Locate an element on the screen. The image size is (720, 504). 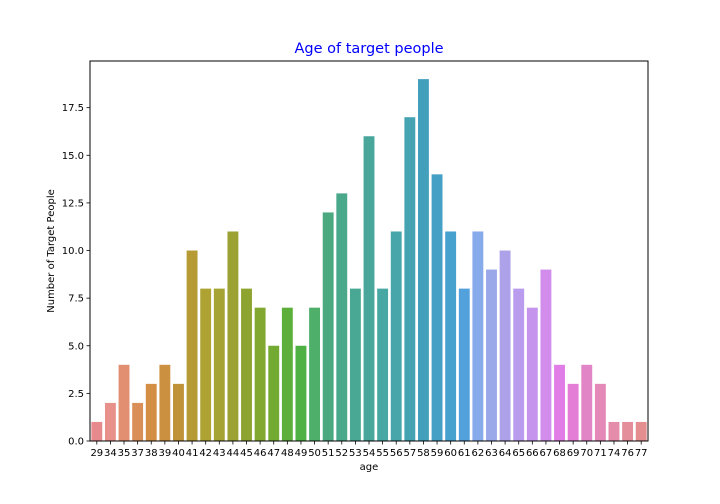
x-tick-label: 43 is located at coordinates (219, 453).